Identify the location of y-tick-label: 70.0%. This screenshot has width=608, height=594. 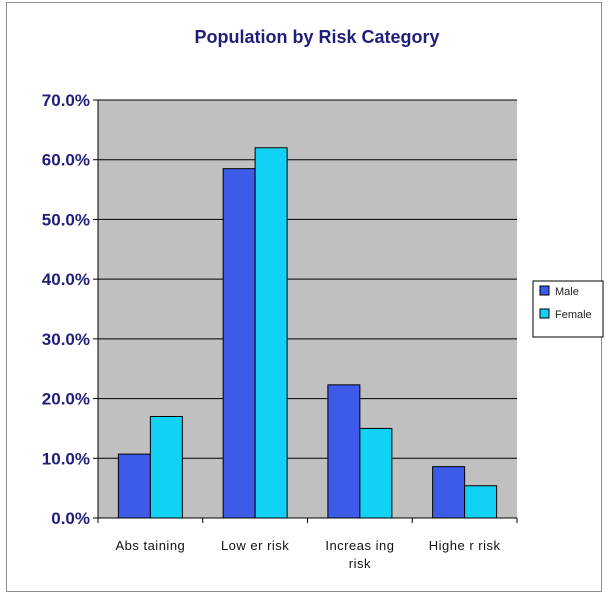
(66, 100).